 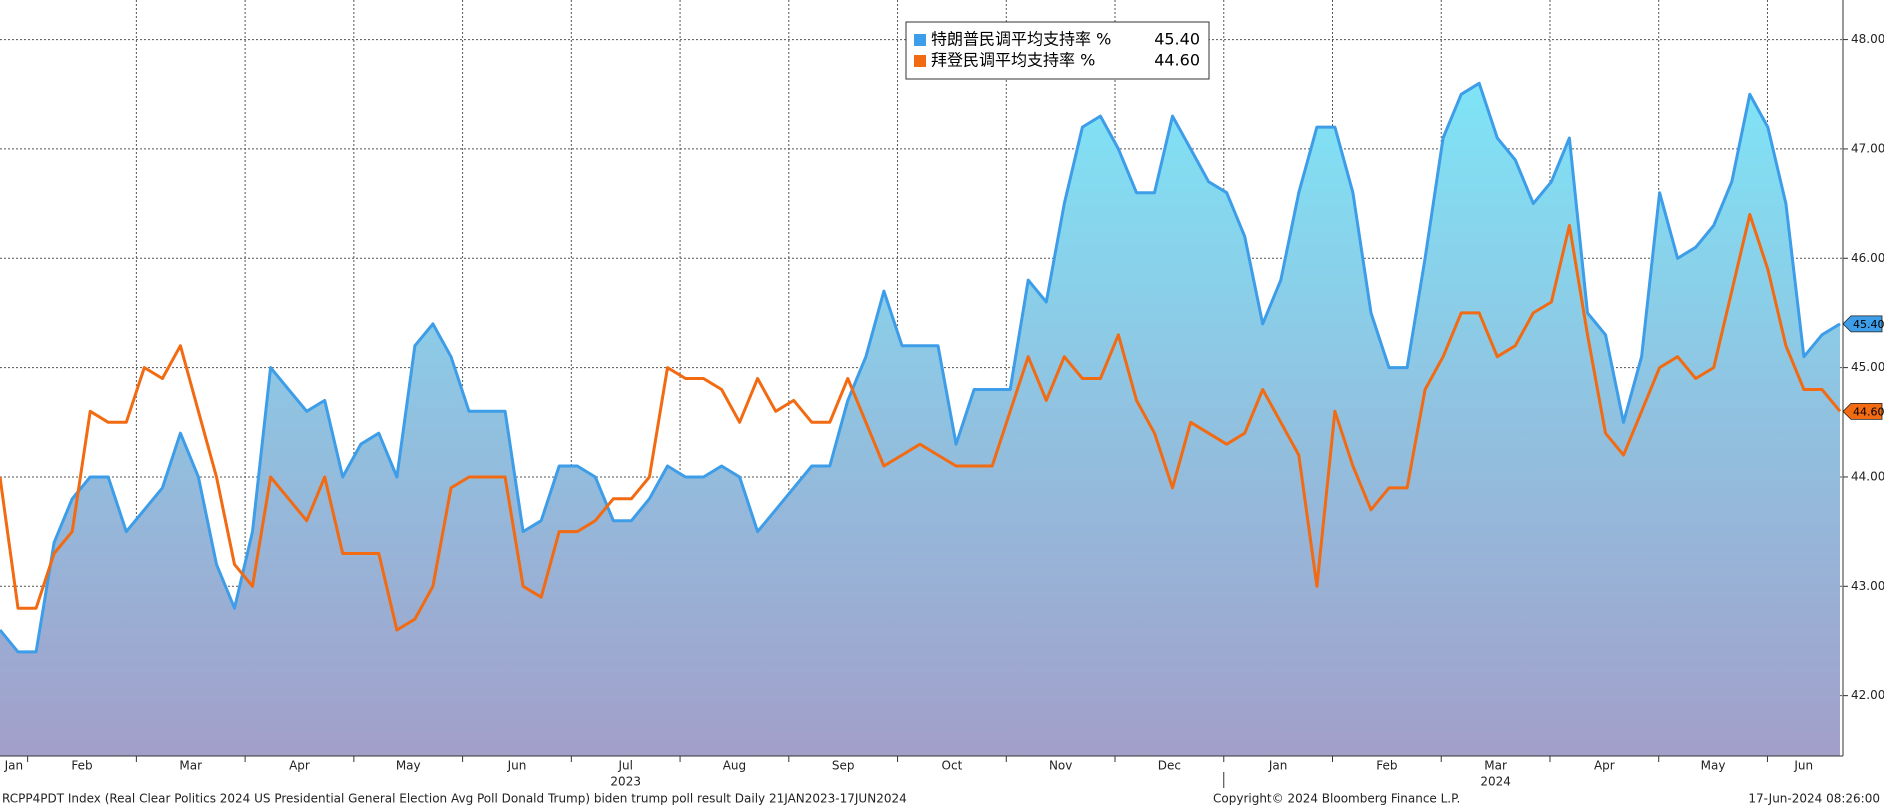 I want to click on legend-label: 拜登民调平均支持率 %, so click(x=1013, y=60).